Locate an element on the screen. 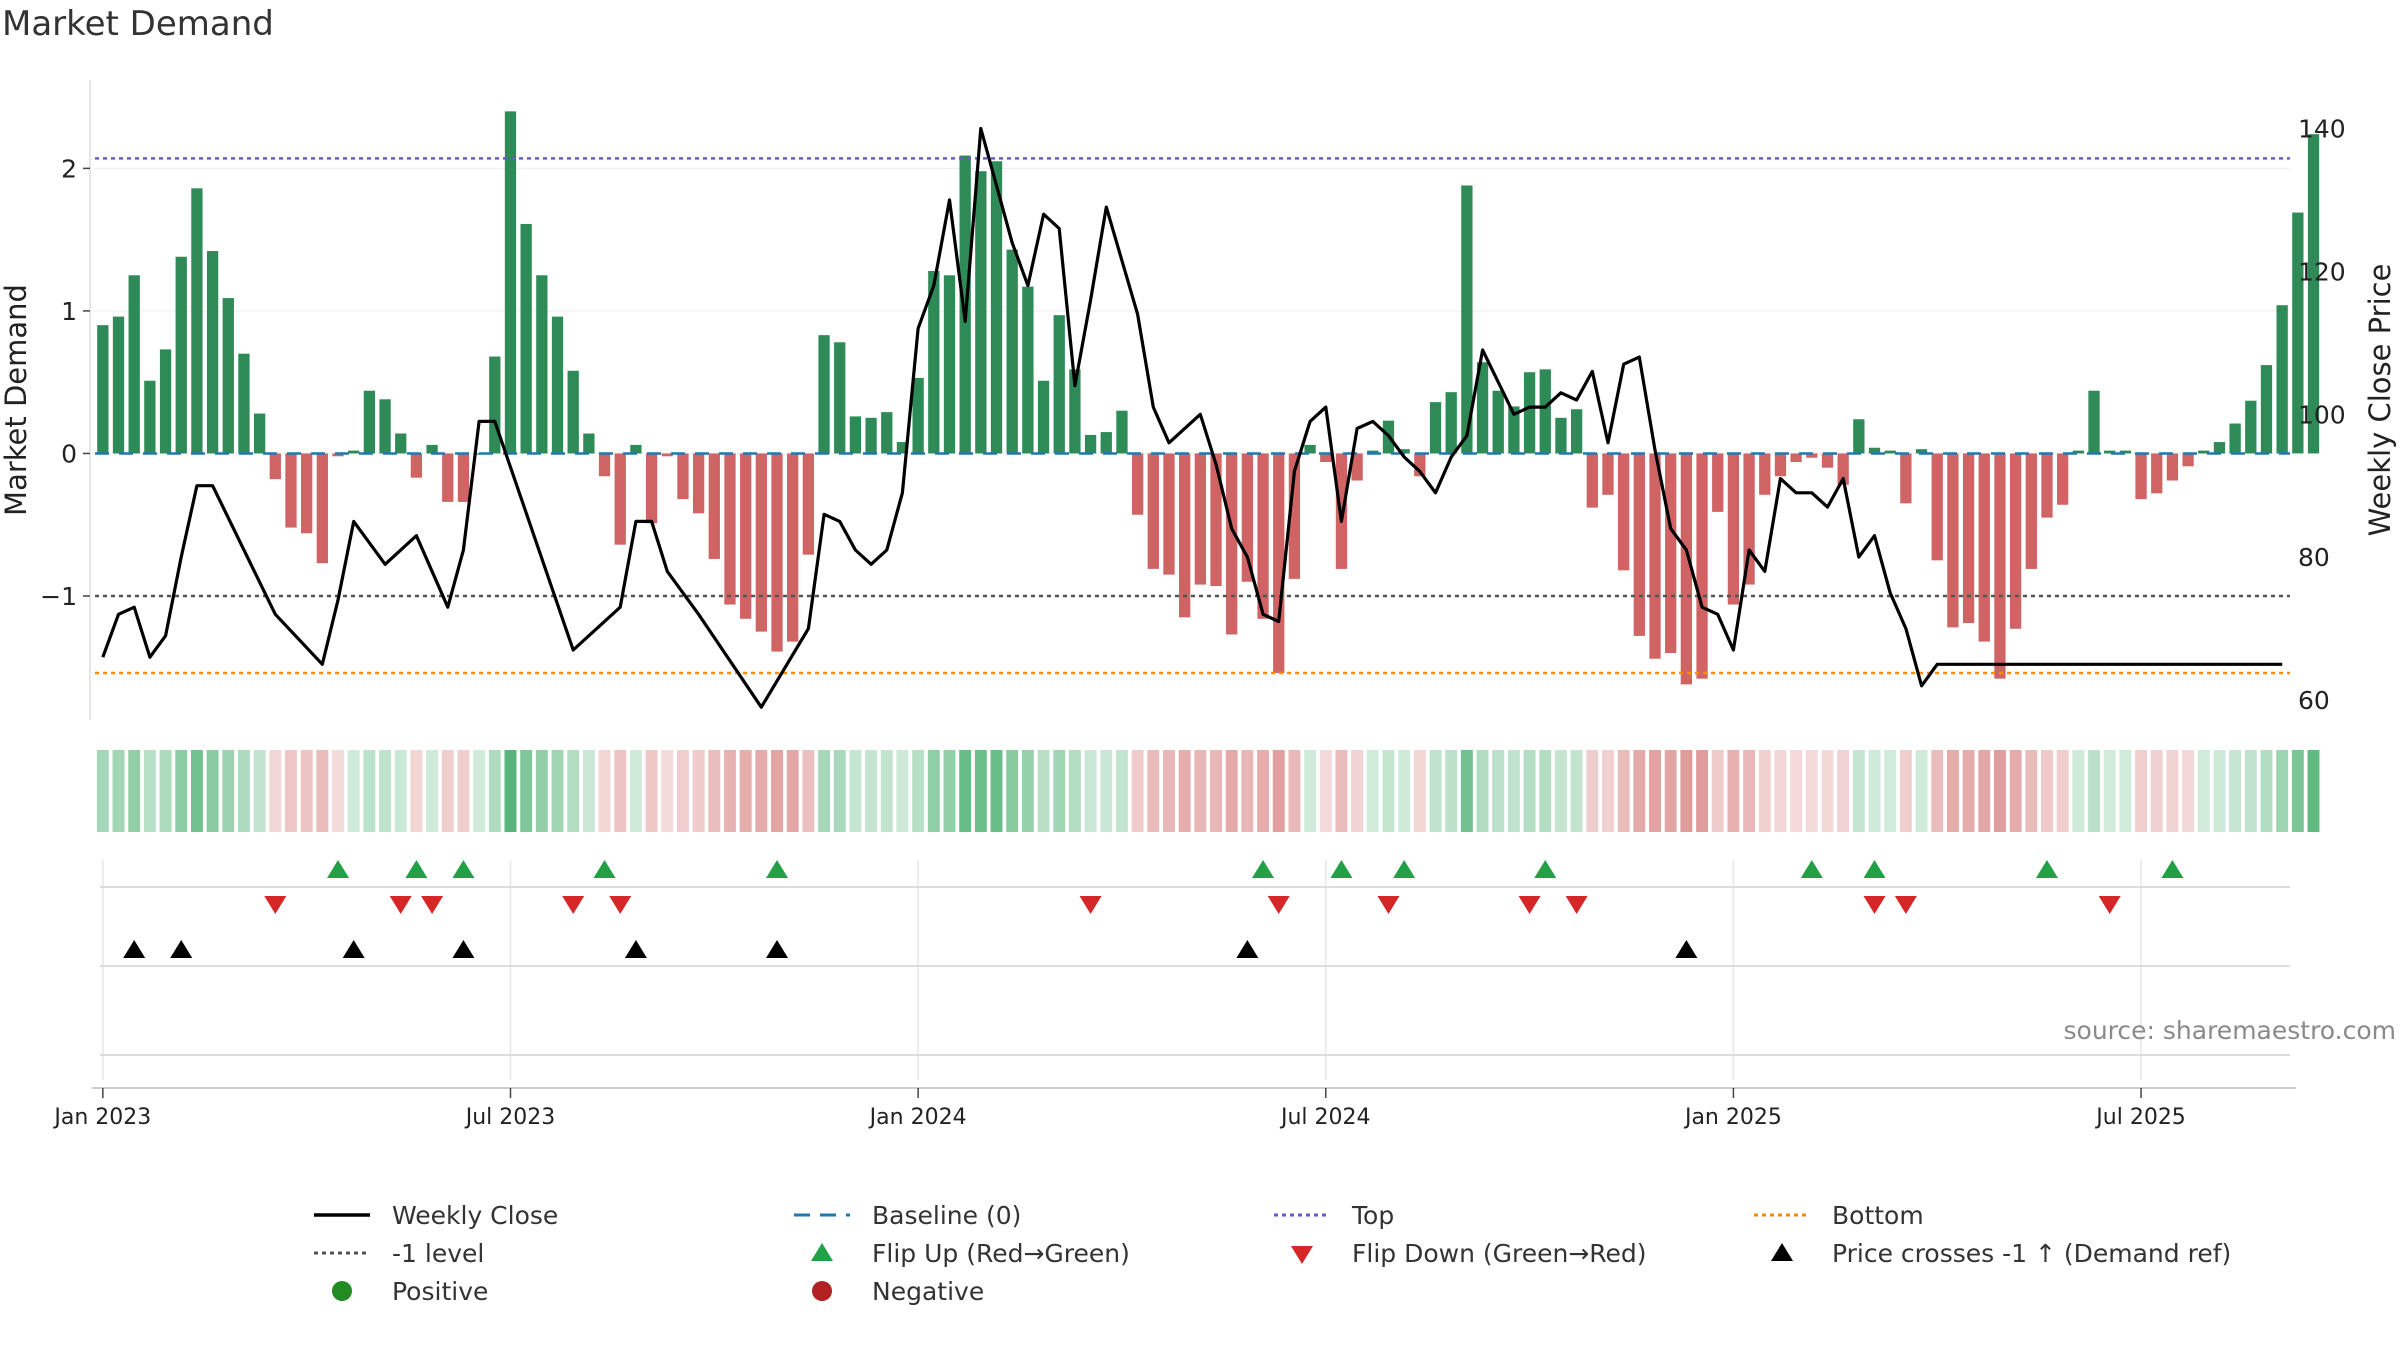  price-cross-icon is located at coordinates (1782, 1252).